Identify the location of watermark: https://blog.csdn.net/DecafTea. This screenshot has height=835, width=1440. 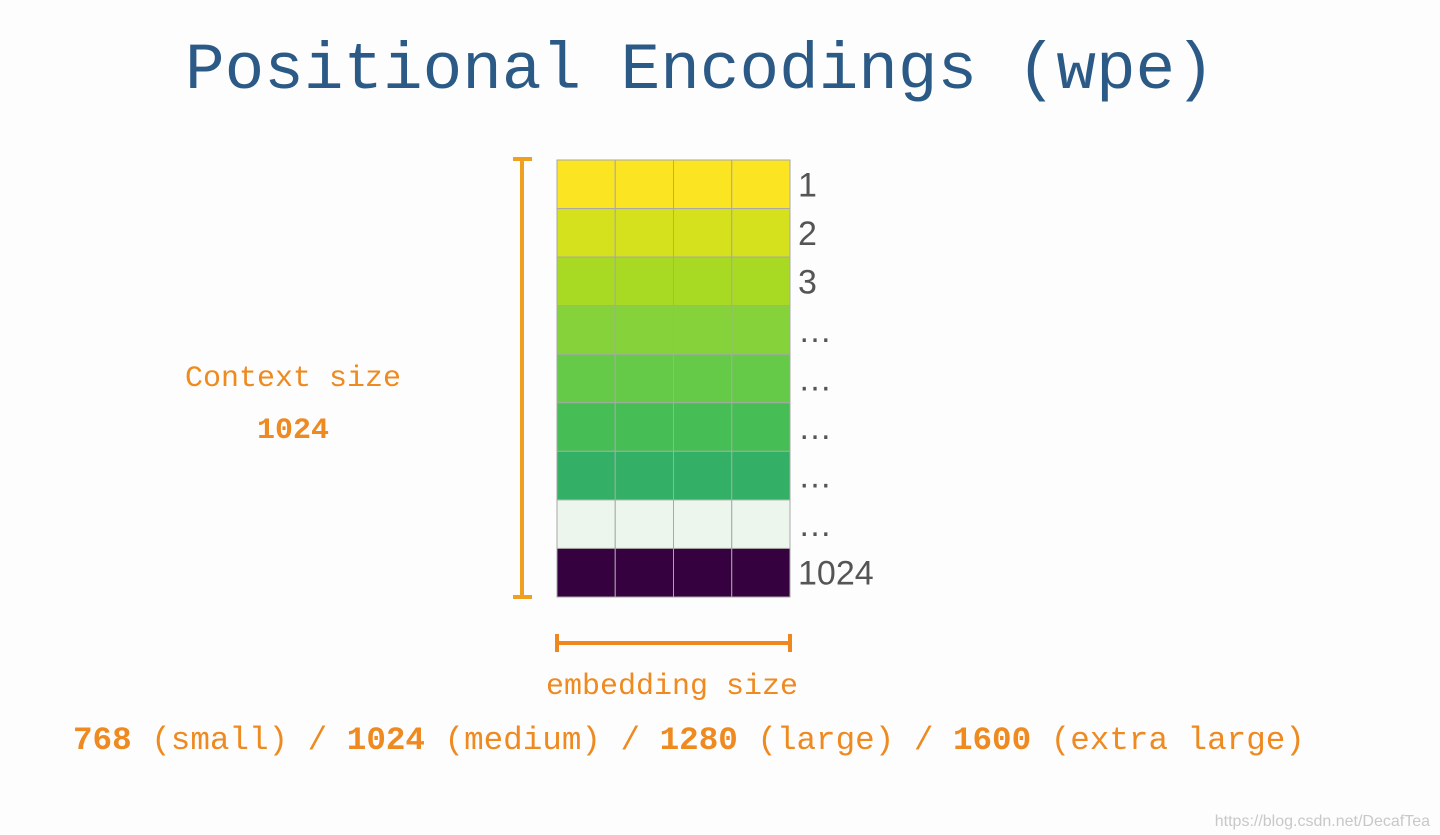
(1322, 821).